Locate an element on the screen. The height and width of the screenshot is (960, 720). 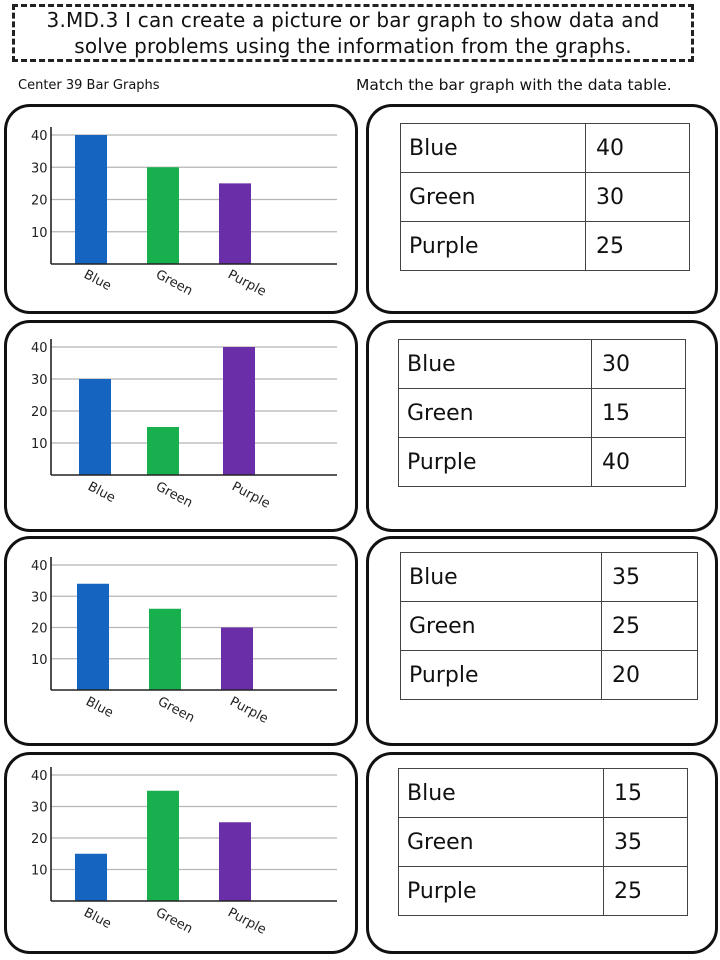
data-table-4: Blue 15 Green 35 Purple 25 is located at coordinates (543, 842).